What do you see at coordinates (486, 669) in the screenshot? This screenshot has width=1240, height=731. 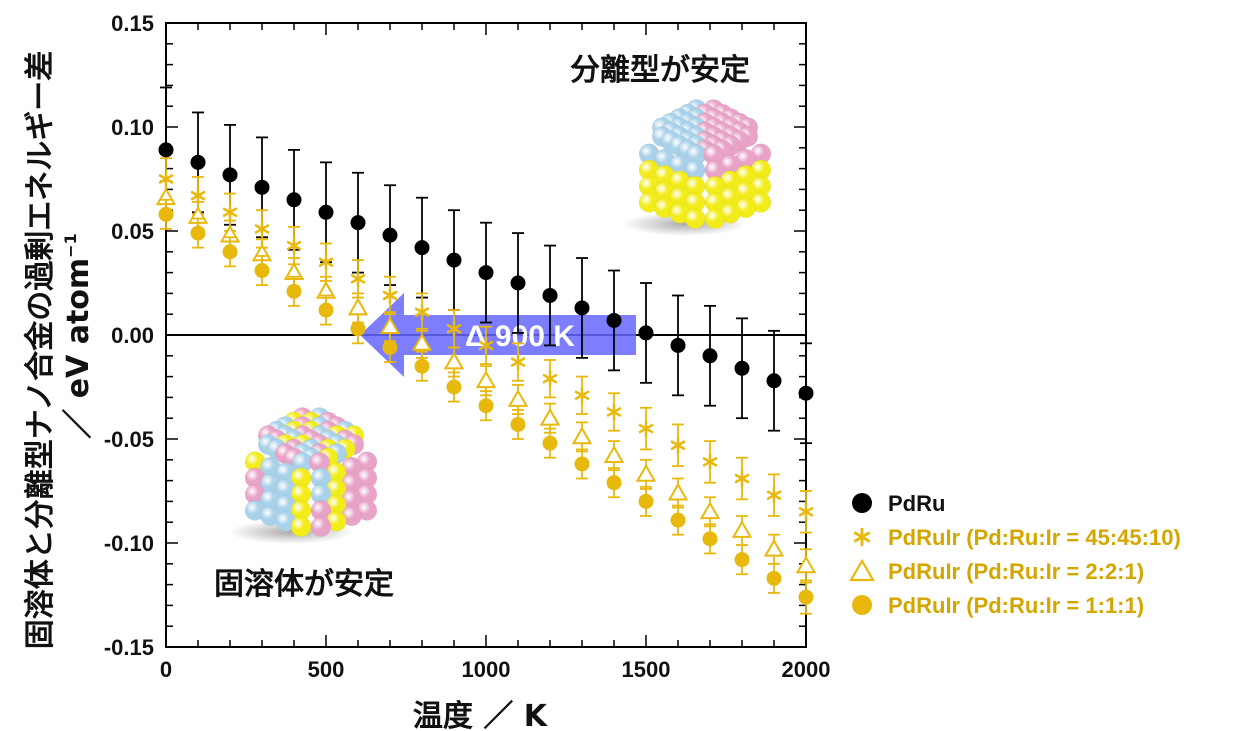 I see `x-tick-label: 1000` at bounding box center [486, 669].